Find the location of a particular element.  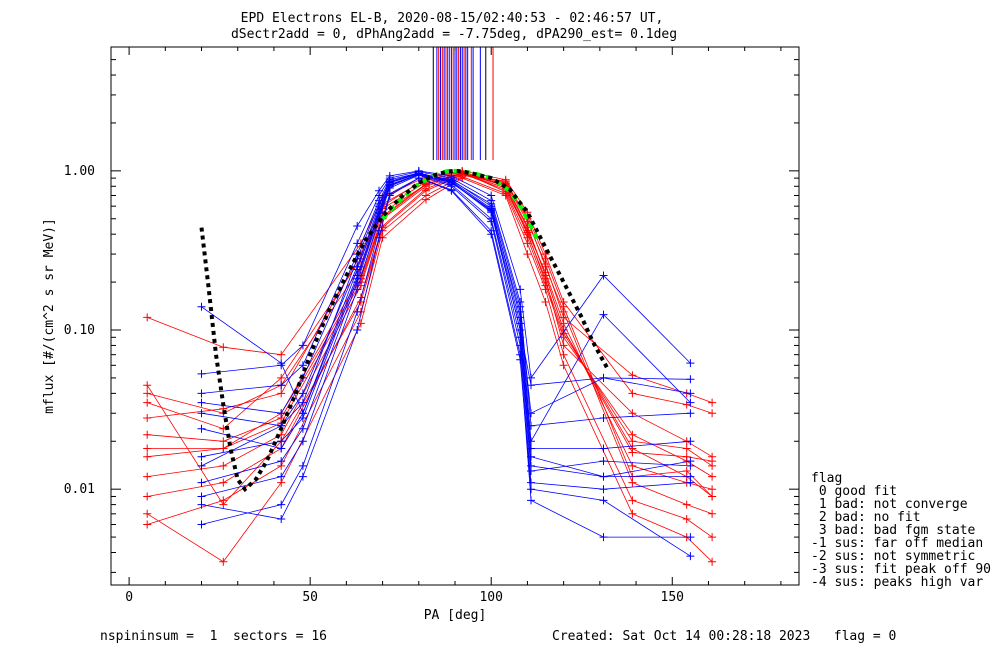

x-tick-label: 0 is located at coordinates (129, 597).